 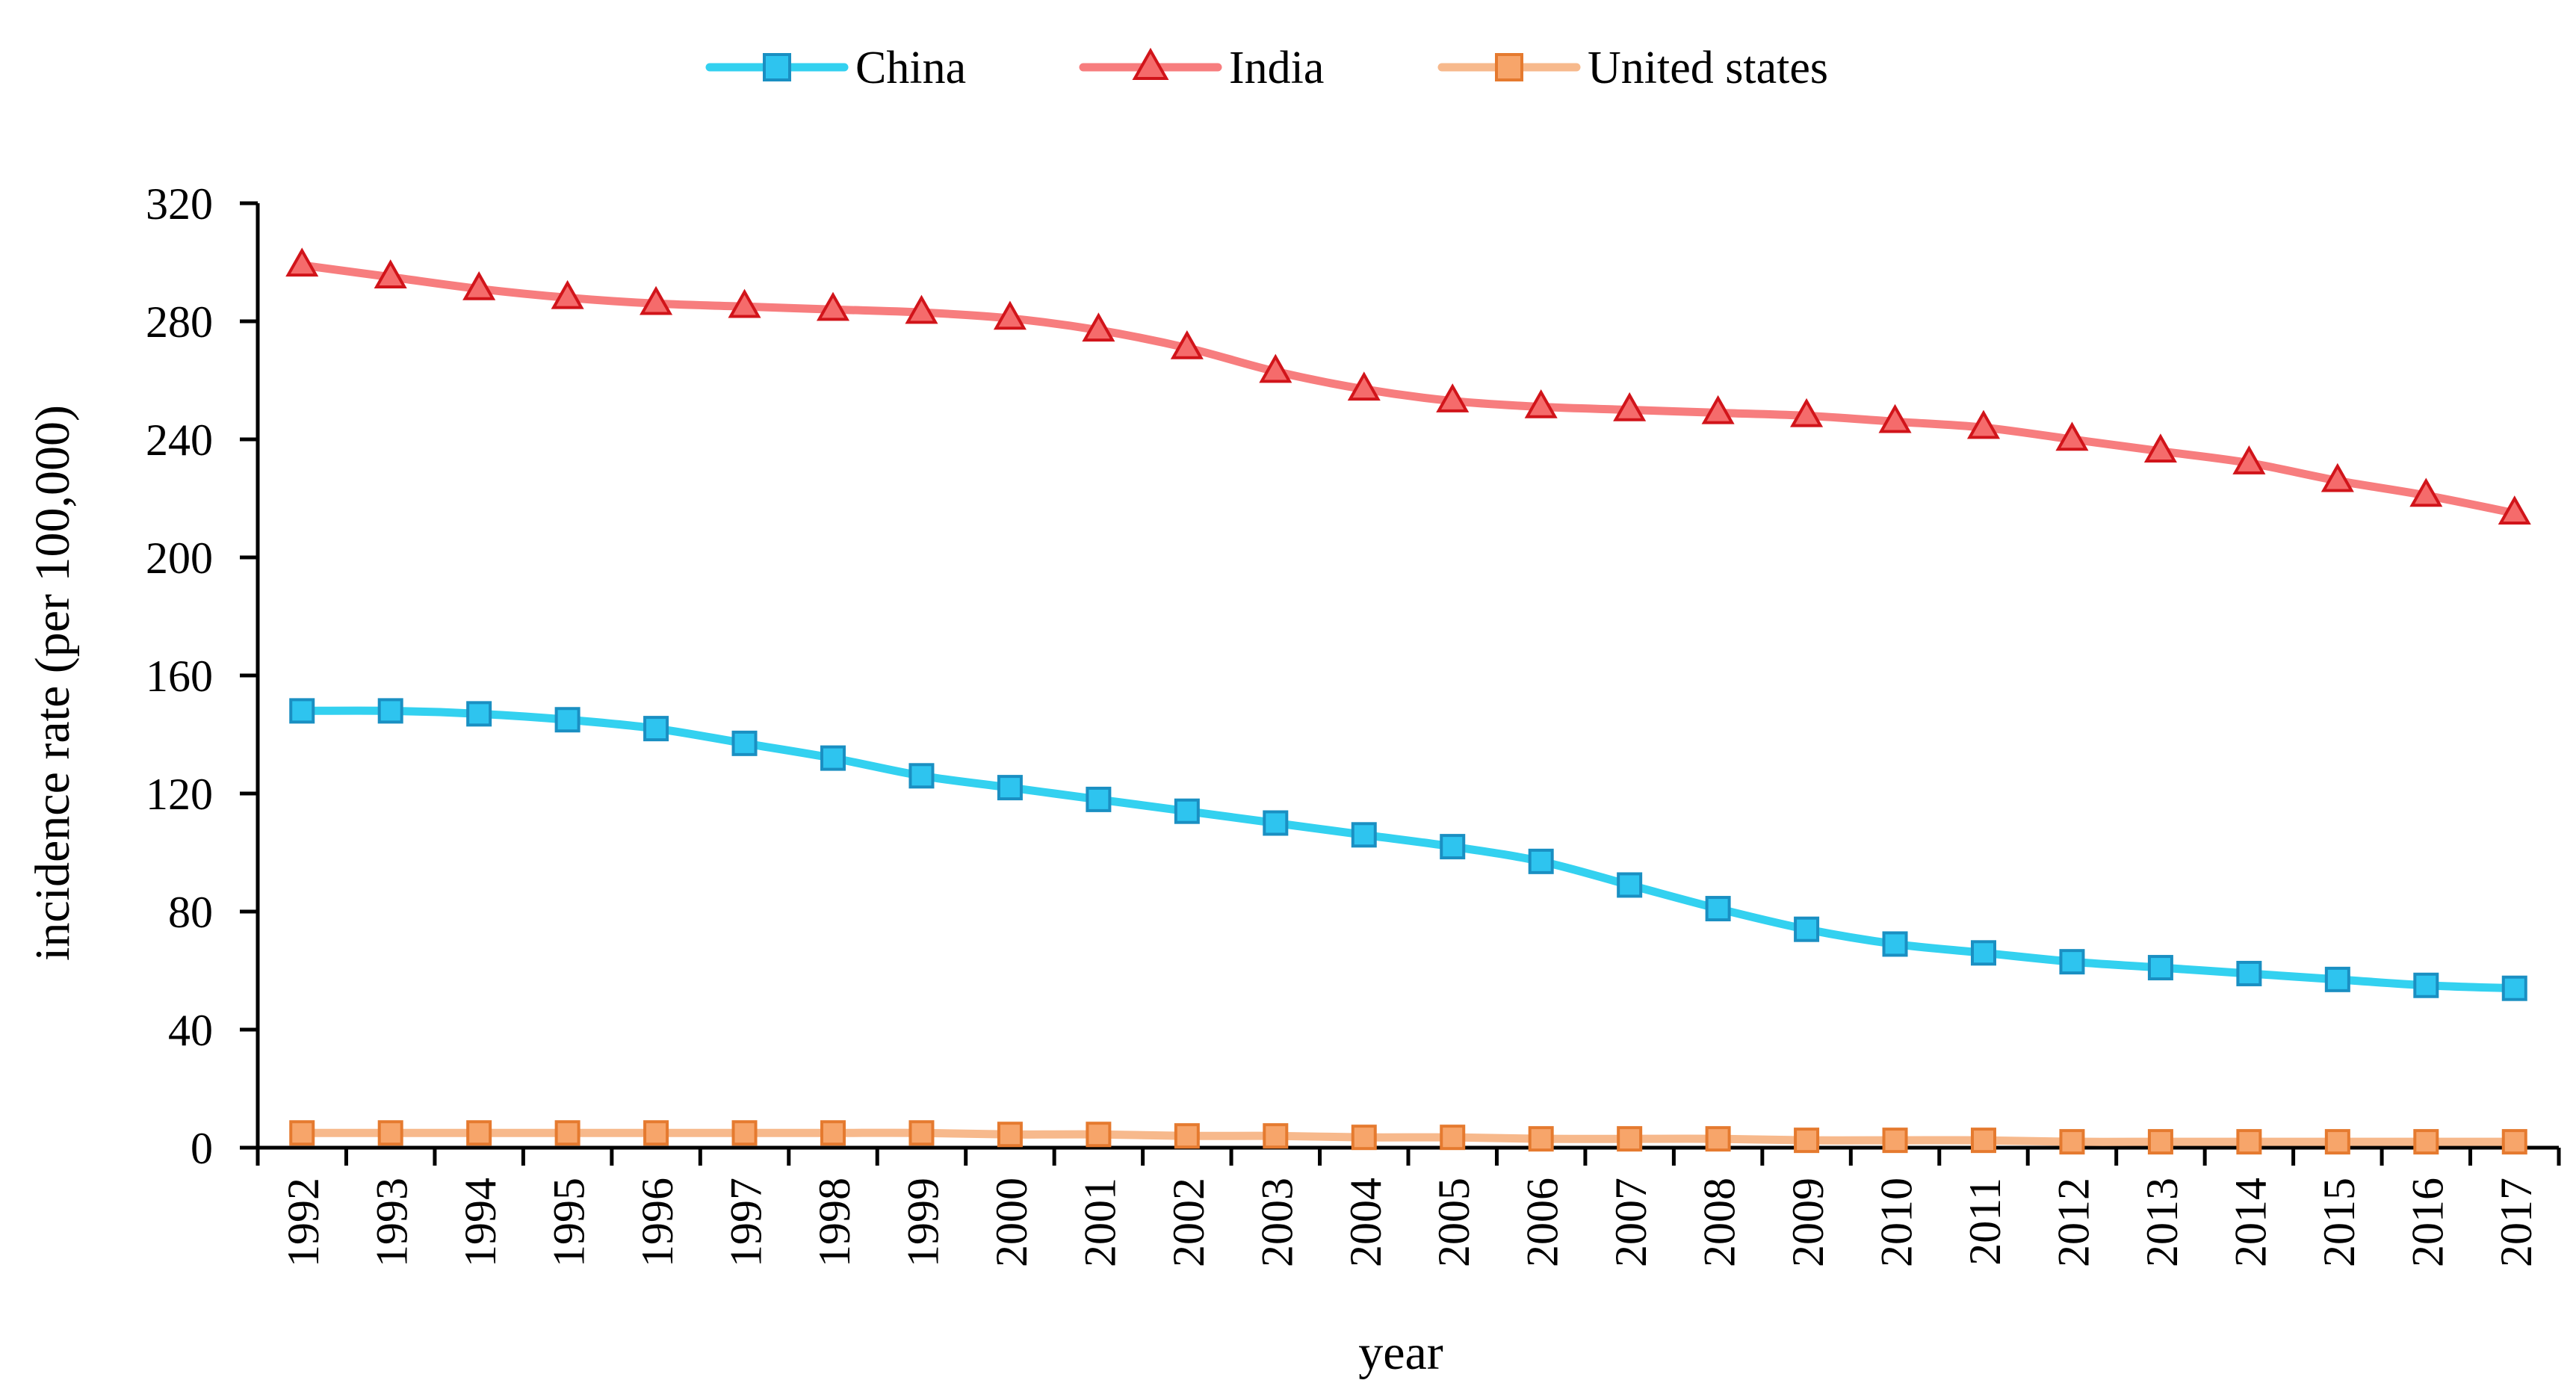 I want to click on x-tick-label: 1996, so click(x=657, y=1222).